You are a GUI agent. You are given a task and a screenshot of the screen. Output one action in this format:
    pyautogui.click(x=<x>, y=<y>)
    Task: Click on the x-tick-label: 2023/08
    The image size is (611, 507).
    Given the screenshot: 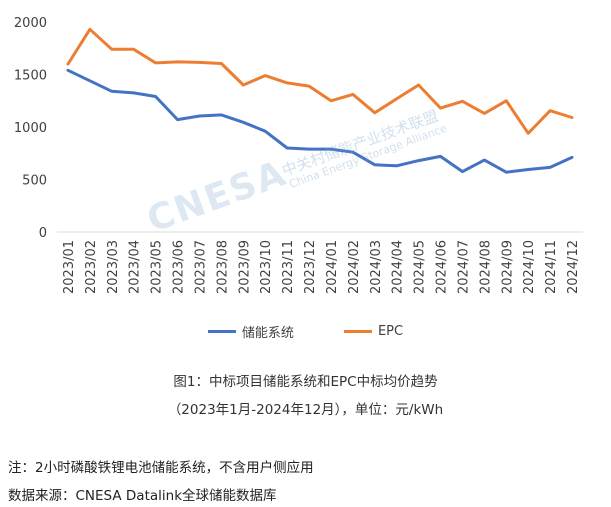 What is the action you would take?
    pyautogui.click(x=222, y=267)
    